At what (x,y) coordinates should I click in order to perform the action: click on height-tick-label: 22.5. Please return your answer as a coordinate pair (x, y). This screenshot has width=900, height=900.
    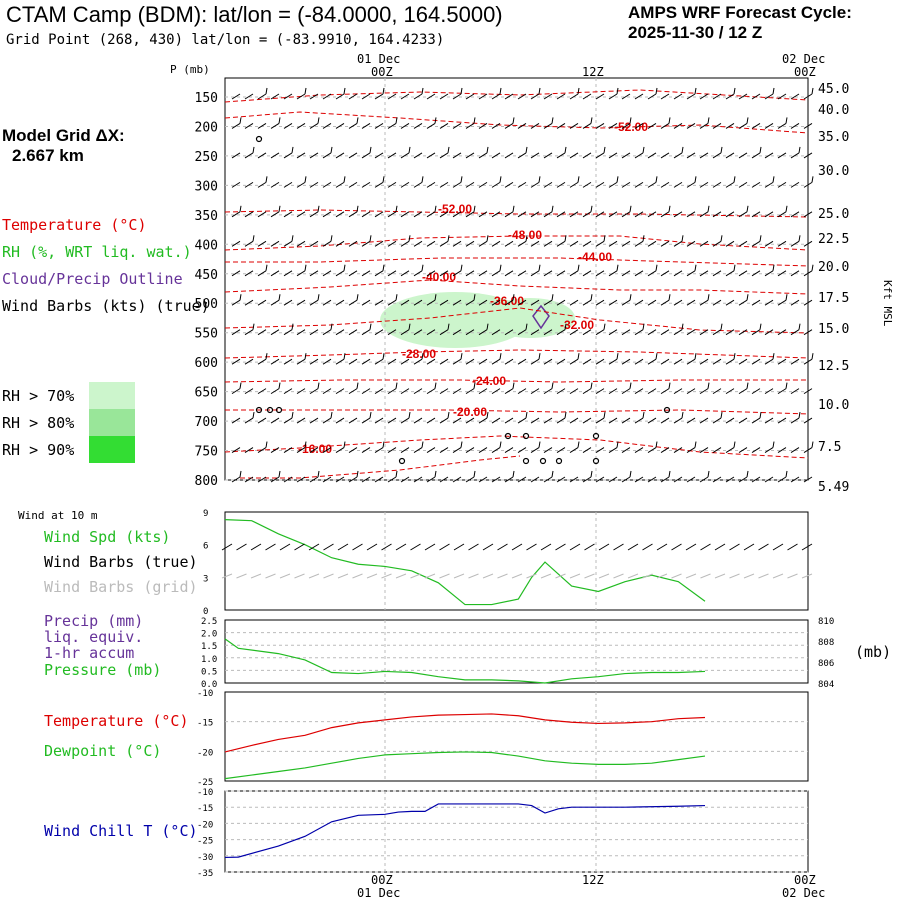
    Looking at the image, I should click on (833, 239).